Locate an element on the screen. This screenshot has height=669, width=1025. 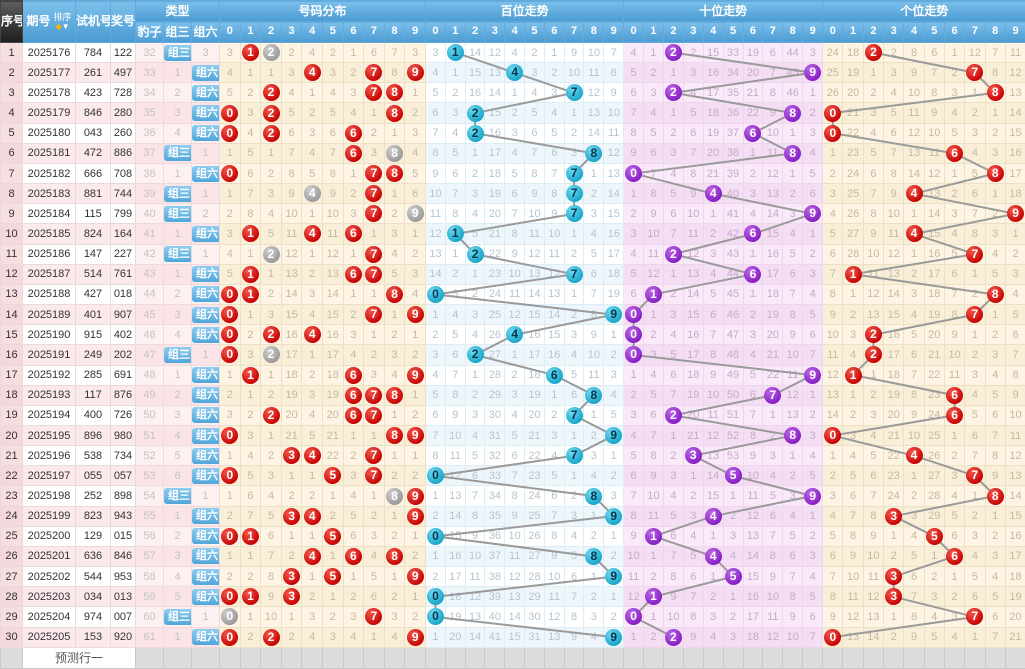
hundreds-cell: 37 is located at coordinates (495, 556).